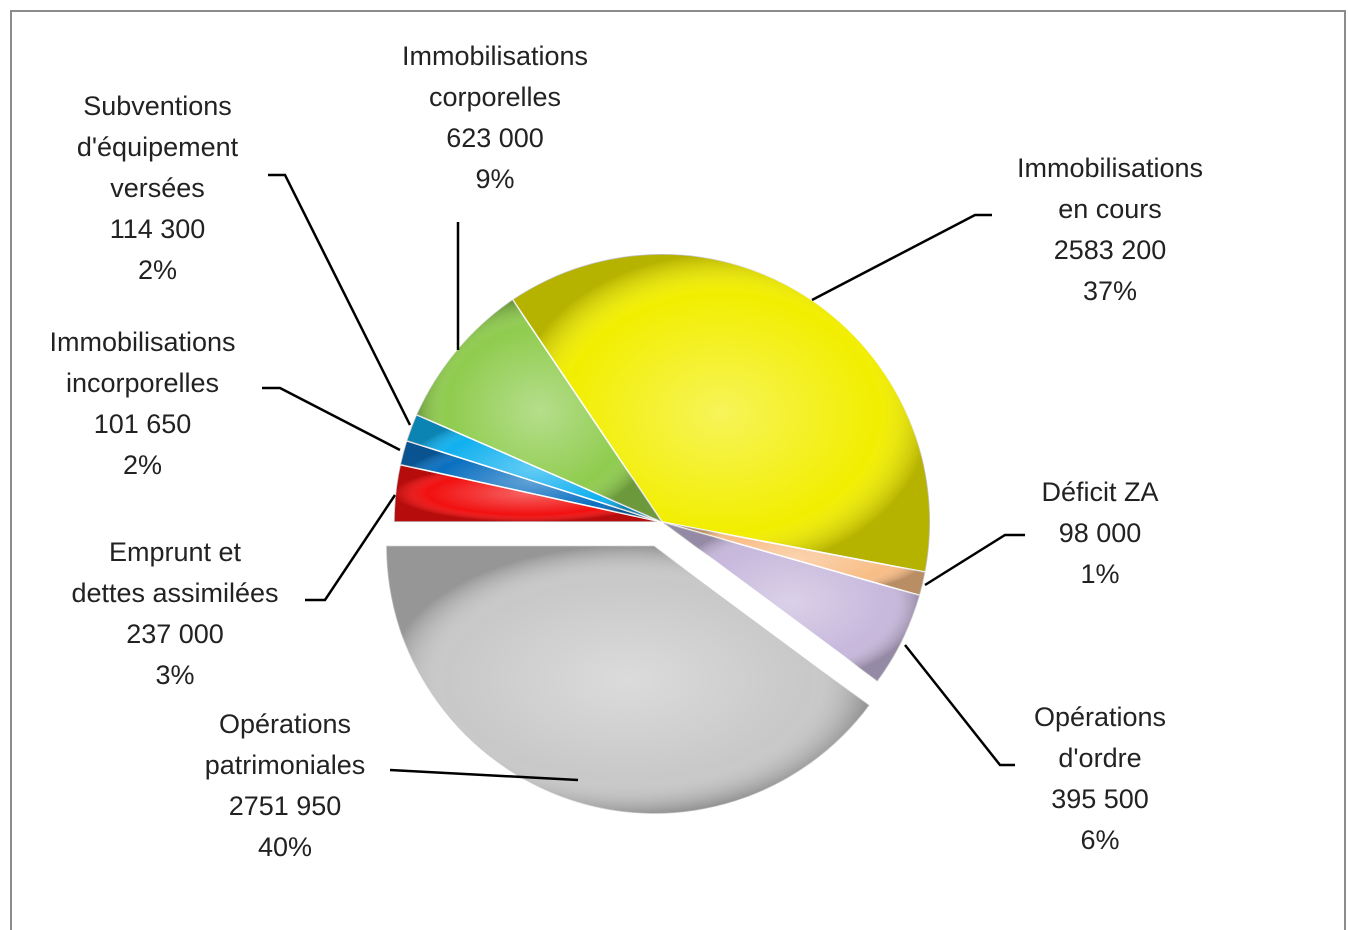 The image size is (1348, 930). I want to click on data-label: Immobilisations corporelles 623 000 9%, so click(495, 118).